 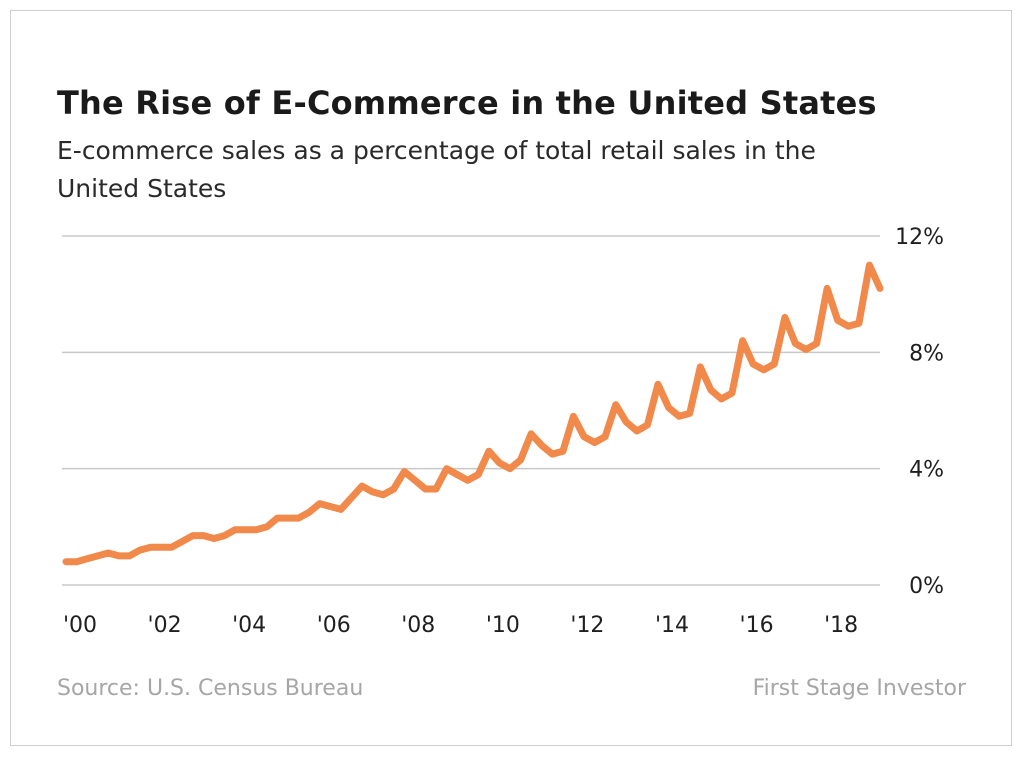 What do you see at coordinates (334, 625) in the screenshot?
I see `x-tick-label: '06` at bounding box center [334, 625].